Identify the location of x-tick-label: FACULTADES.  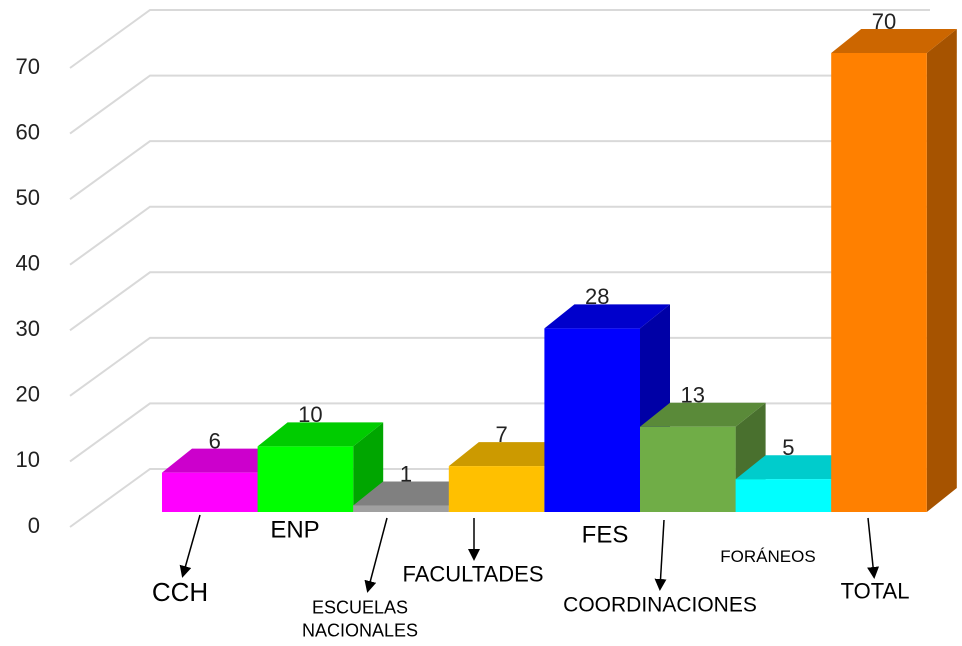
(473, 574).